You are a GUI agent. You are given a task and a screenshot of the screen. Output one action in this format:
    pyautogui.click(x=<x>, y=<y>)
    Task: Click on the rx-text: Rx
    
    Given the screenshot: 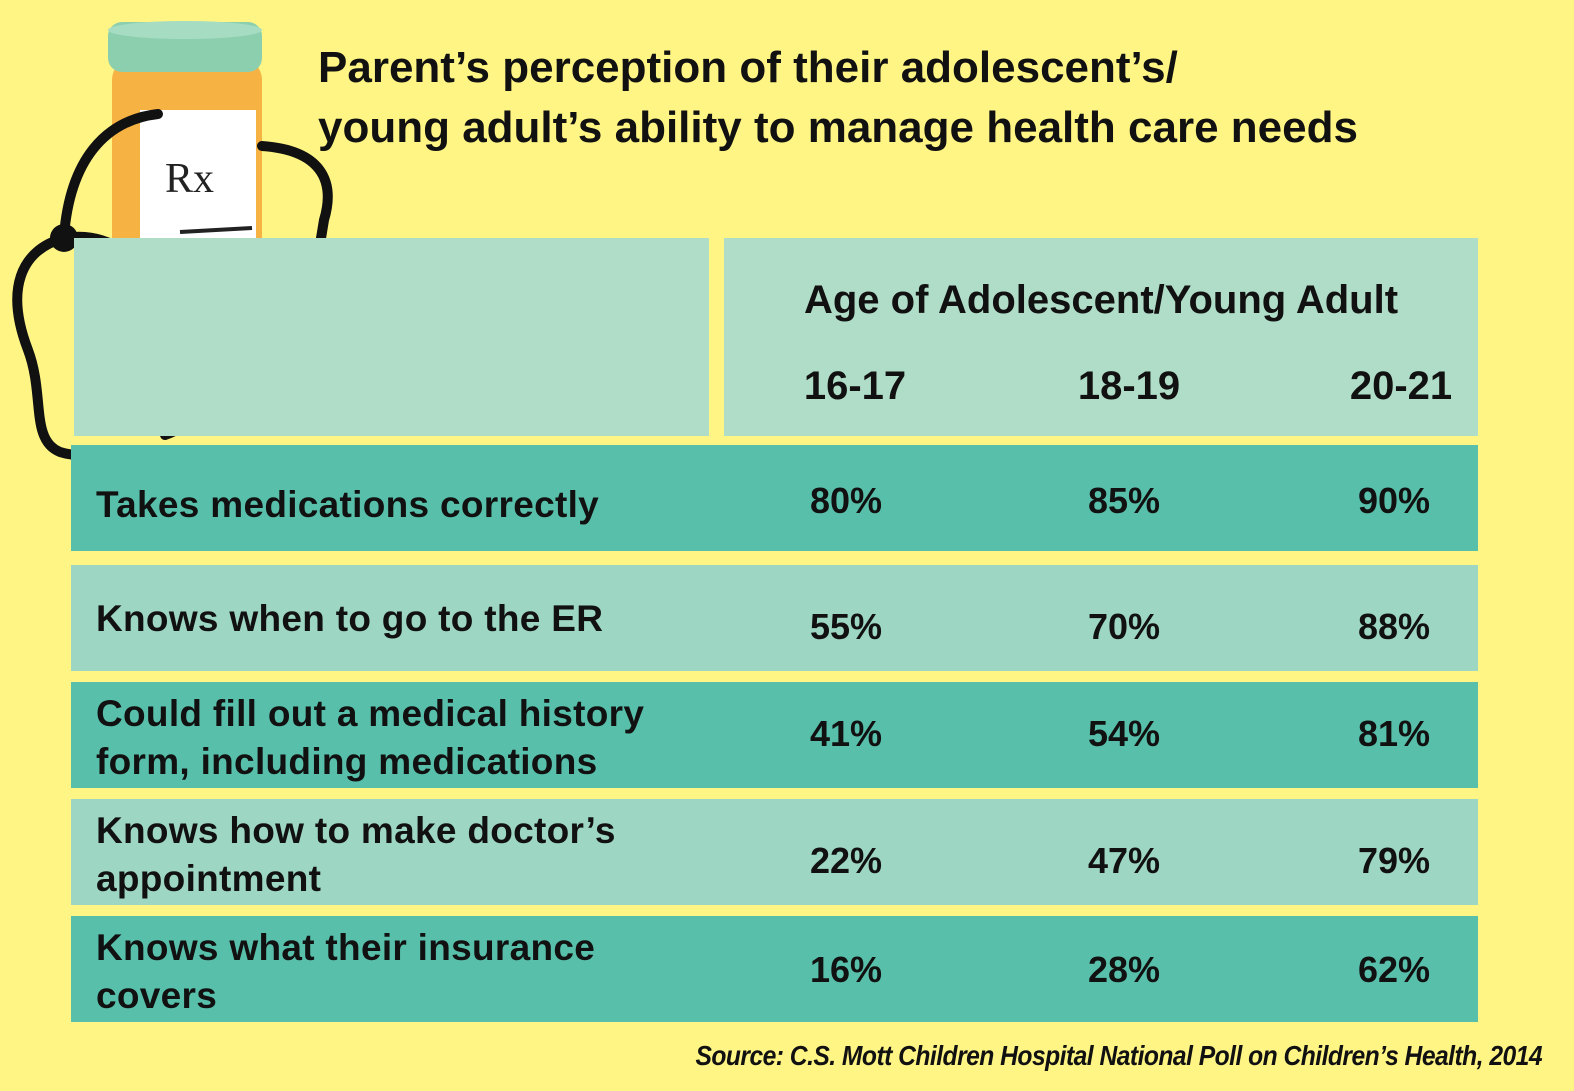 What is the action you would take?
    pyautogui.click(x=189, y=179)
    